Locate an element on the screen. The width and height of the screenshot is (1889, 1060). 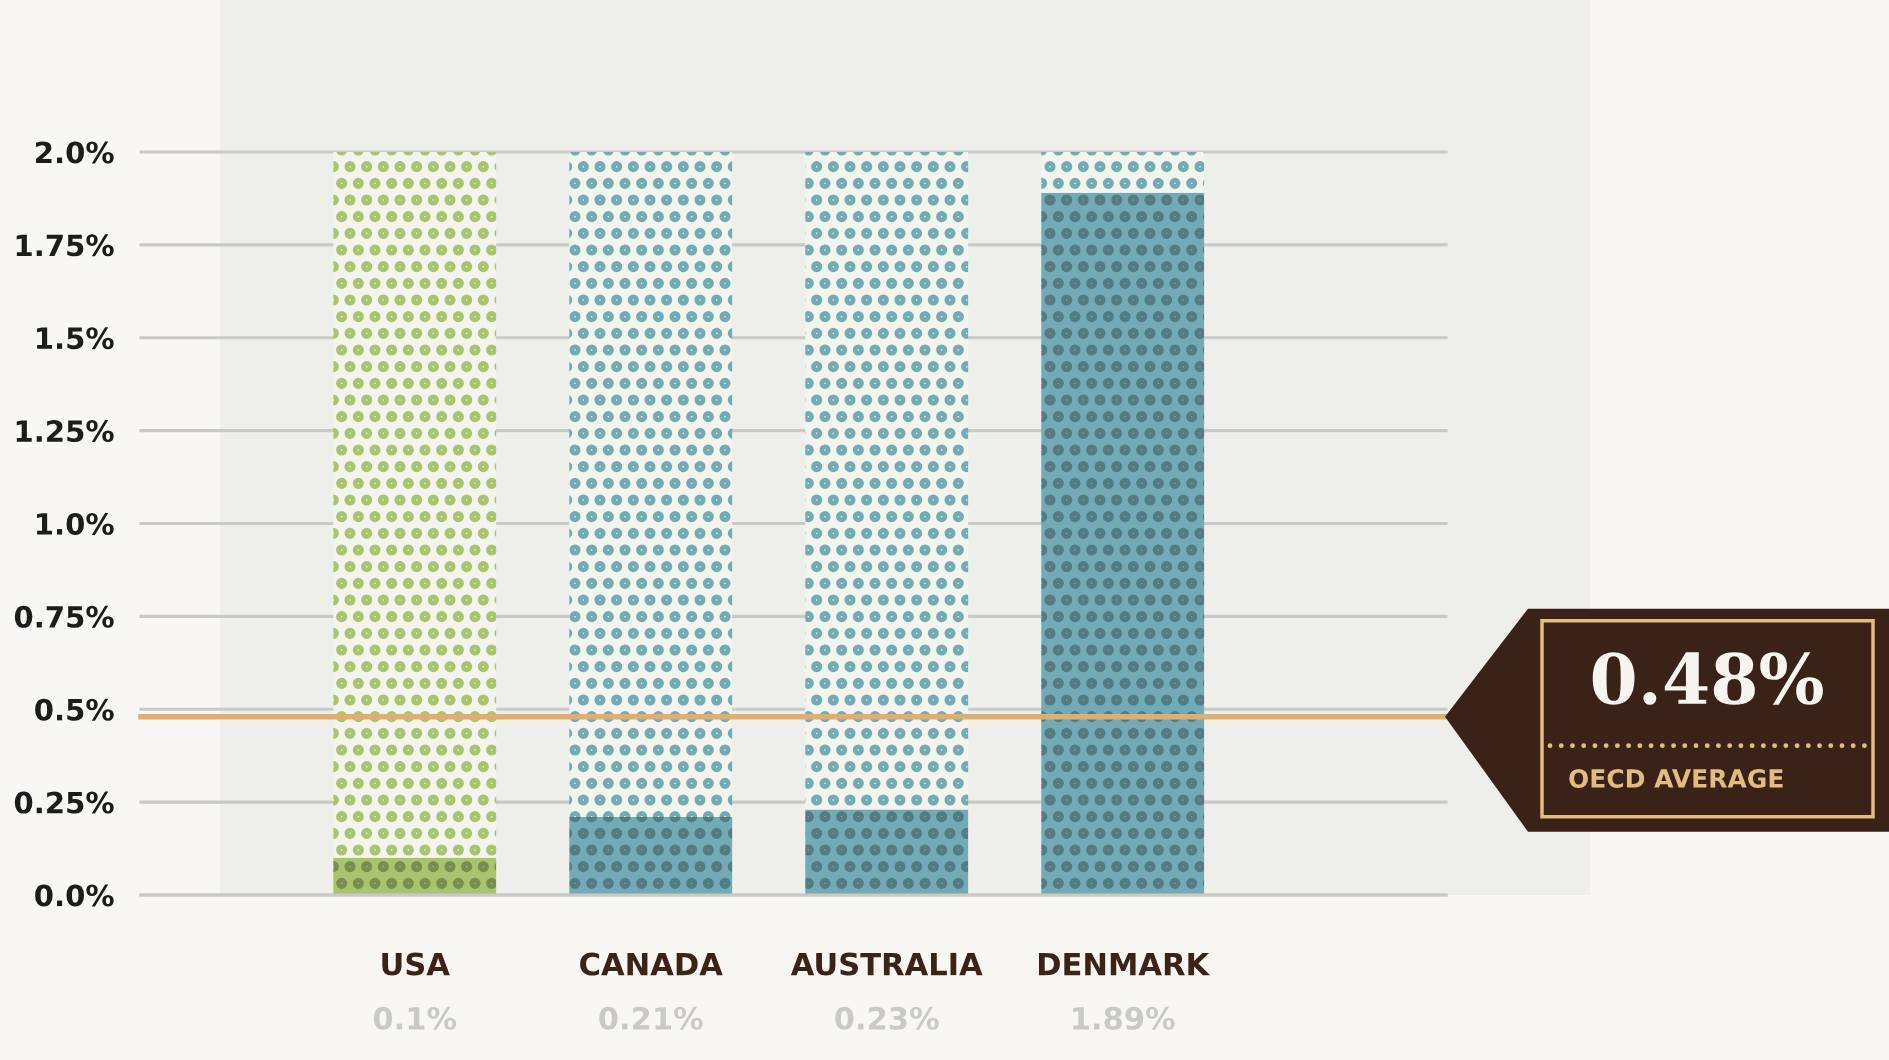
y-tick-label: 1.0% is located at coordinates (75, 523).